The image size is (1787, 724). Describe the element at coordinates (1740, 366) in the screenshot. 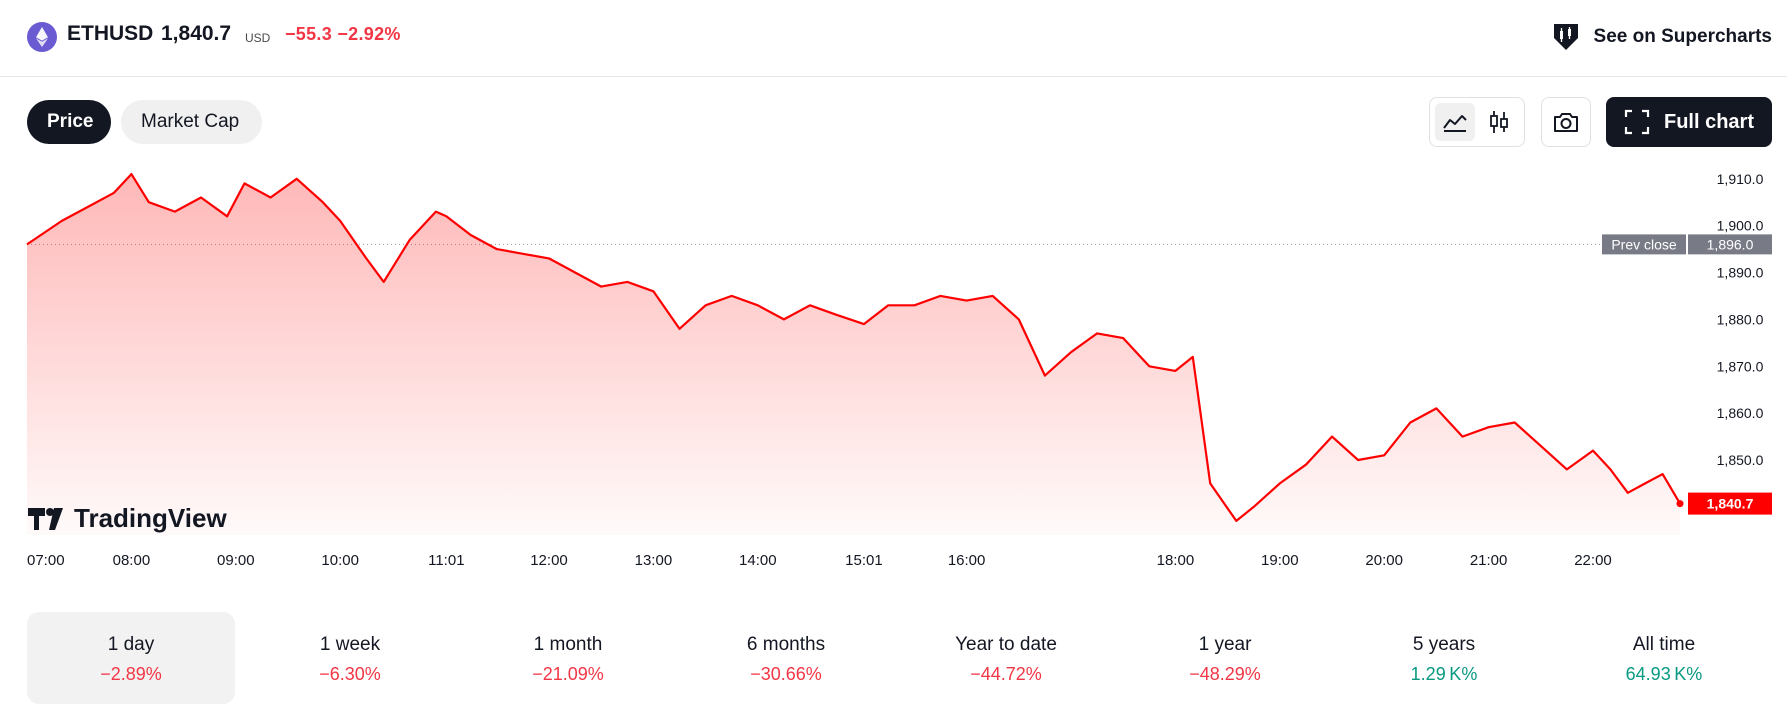

I see `y-tick-label: 1,870.0` at that location.